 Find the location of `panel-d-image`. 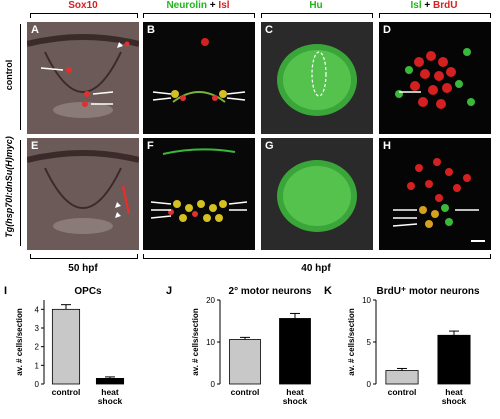

panel-d-image is located at coordinates (435, 78).